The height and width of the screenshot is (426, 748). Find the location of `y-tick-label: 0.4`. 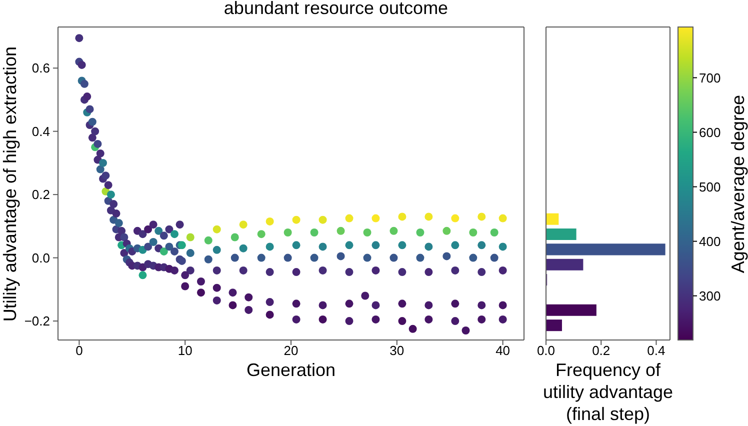

y-tick-label: 0.4 is located at coordinates (41, 131).